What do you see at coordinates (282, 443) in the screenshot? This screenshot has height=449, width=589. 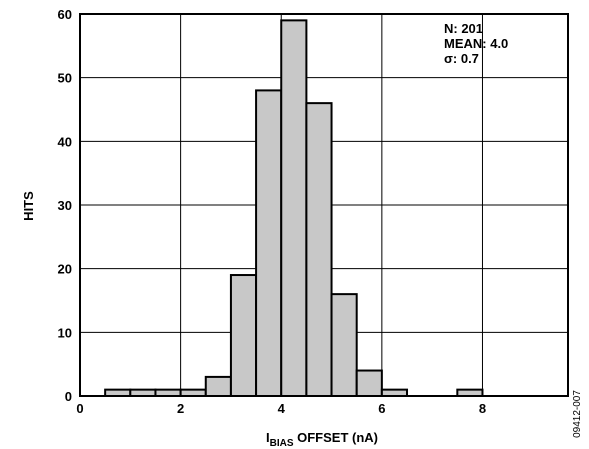 I see `x-axis-title-subscript: BIAS` at bounding box center [282, 443].